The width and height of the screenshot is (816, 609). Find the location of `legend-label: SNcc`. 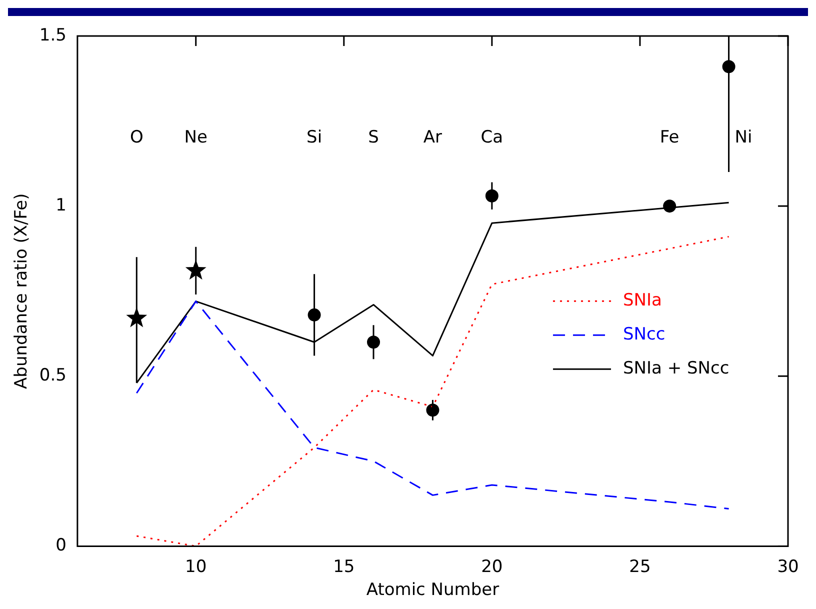

legend-label: SNcc is located at coordinates (644, 334).